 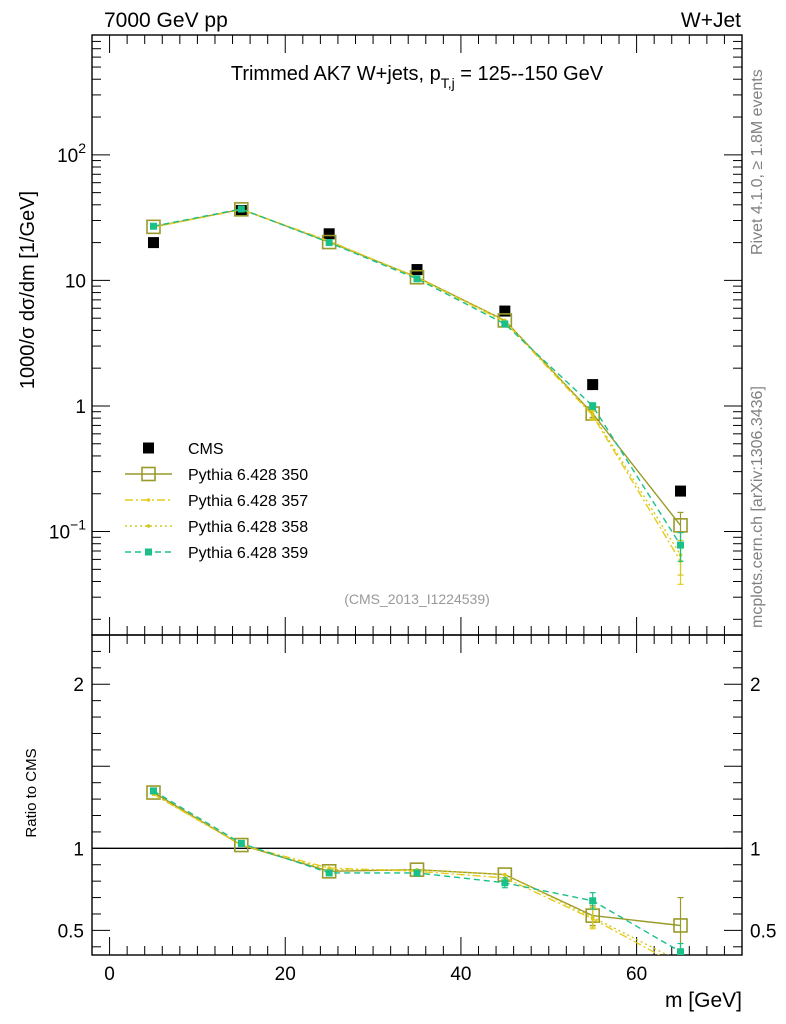 I want to click on legend-item-4: Pythia 6.428 359, so click(x=216, y=553).